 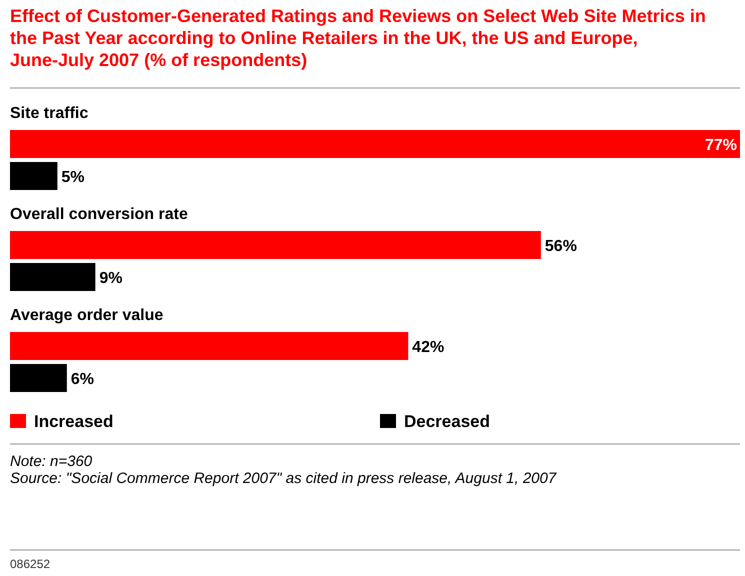 What do you see at coordinates (74, 421) in the screenshot?
I see `legend-label: Increased` at bounding box center [74, 421].